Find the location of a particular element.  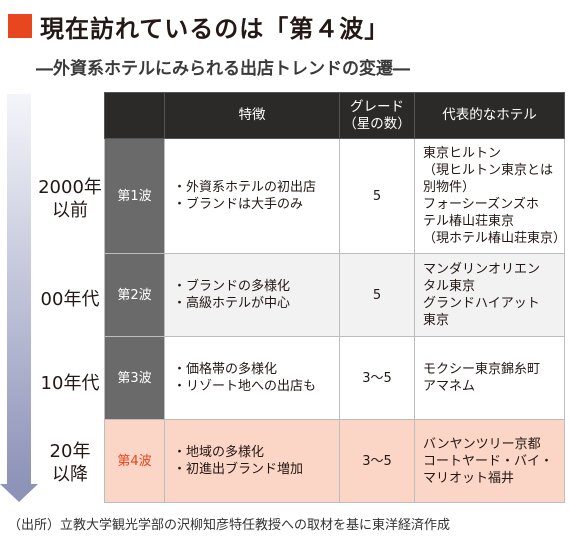

hotel-line: マンダリンオリエン is located at coordinates (482, 269).